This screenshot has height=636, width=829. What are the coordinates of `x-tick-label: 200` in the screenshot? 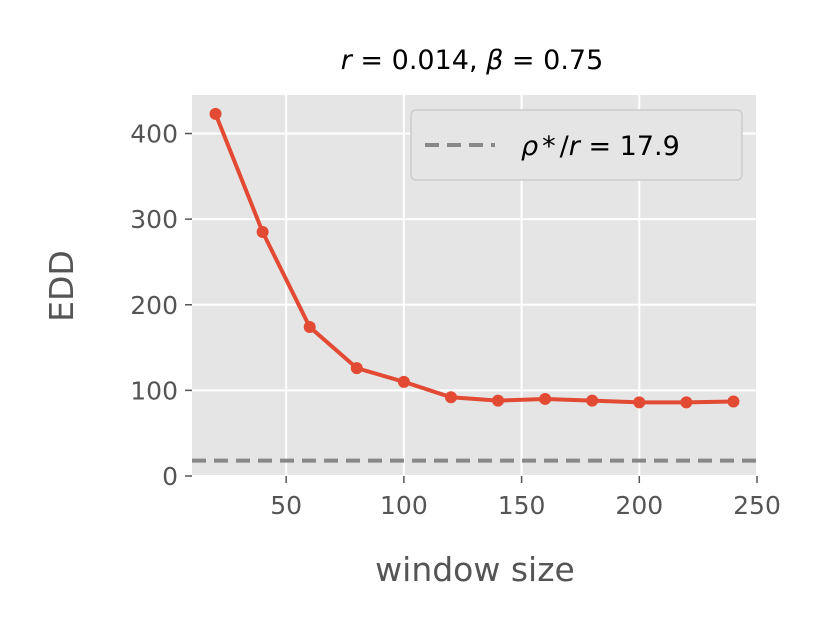 It's located at (639, 505).